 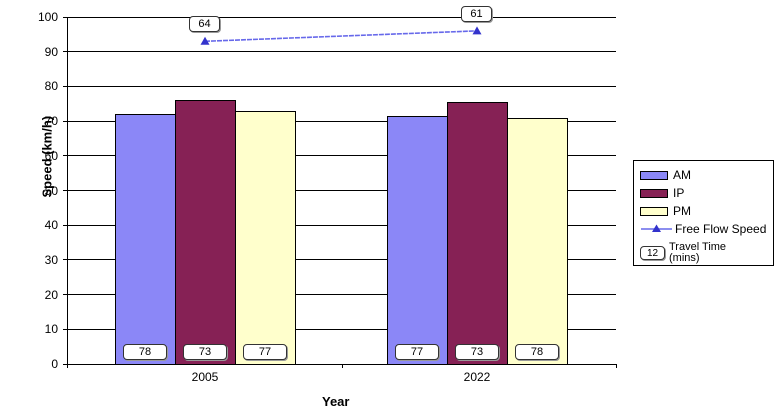 I want to click on legend-item-am: AM, so click(x=704, y=175).